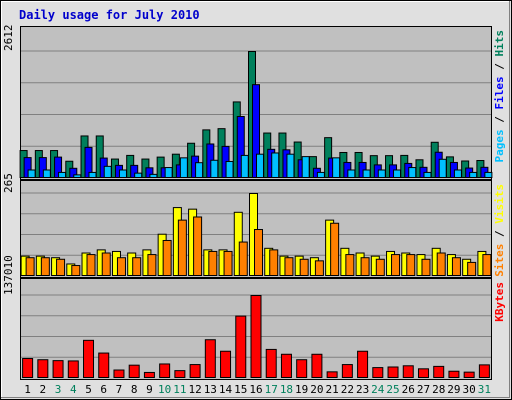 The width and height of the screenshot is (512, 400). I want to click on x-tick-label: 20, so click(316, 389).